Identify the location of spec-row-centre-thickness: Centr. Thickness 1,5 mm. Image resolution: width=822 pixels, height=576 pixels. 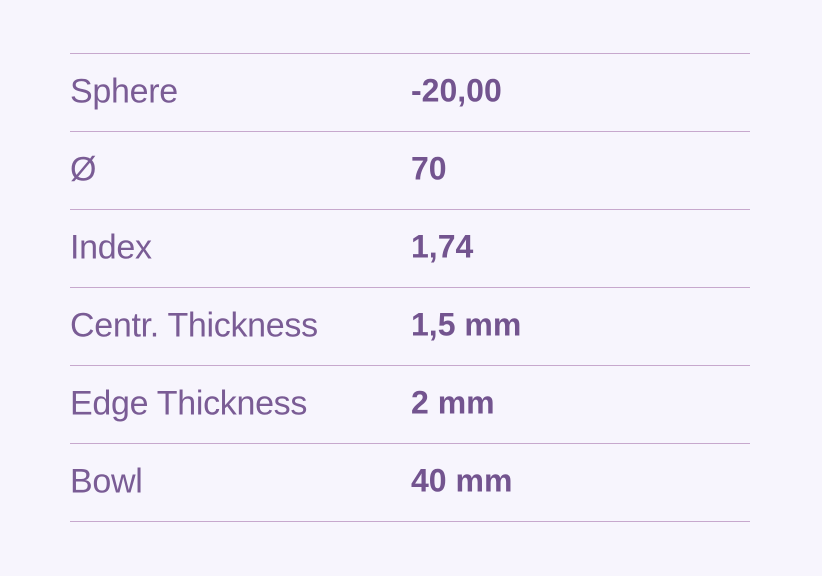
(410, 327).